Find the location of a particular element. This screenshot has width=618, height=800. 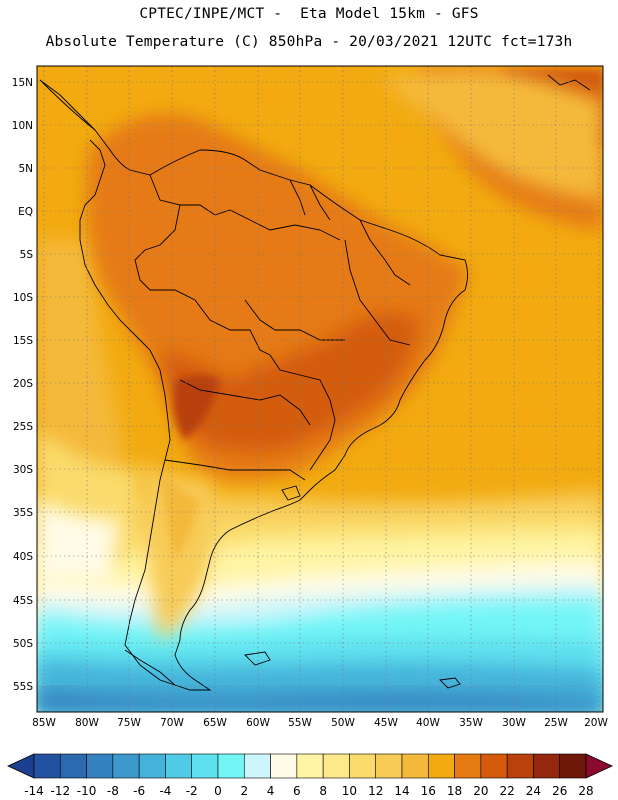

legend-left-arrow is located at coordinates (21, 766).